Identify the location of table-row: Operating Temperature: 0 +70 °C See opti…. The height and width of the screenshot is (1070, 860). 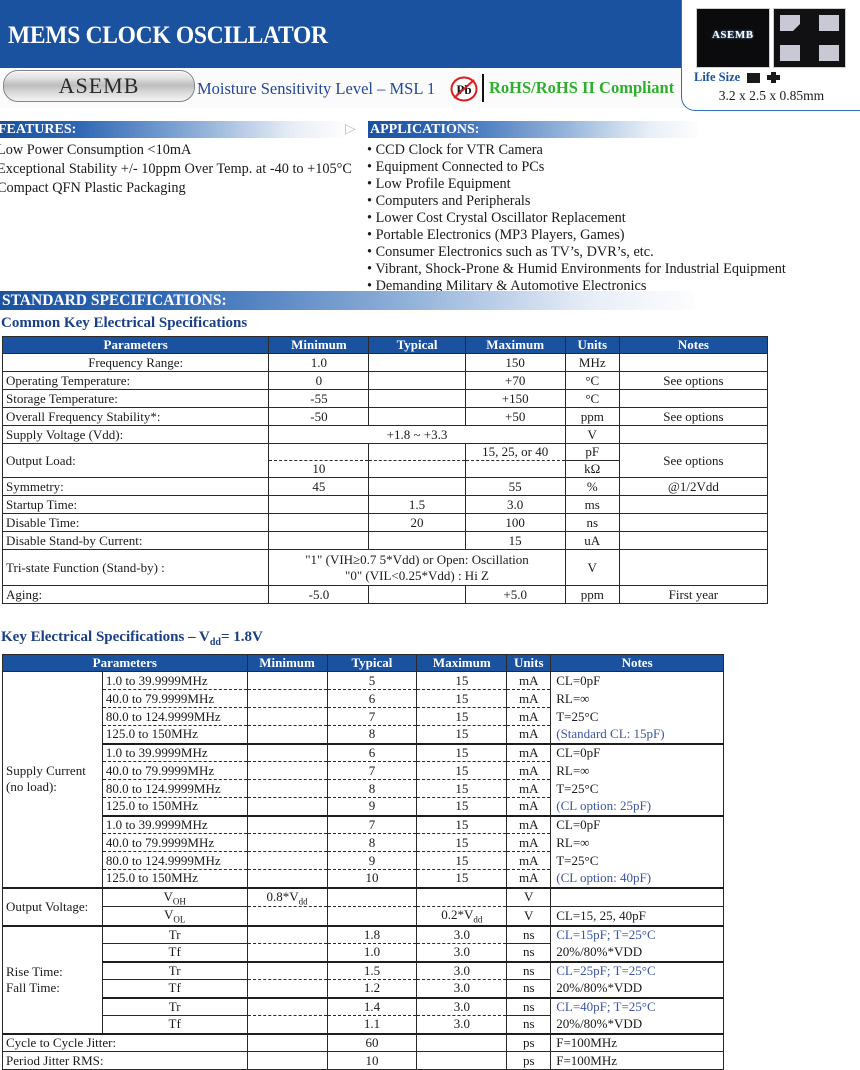
(385, 380).